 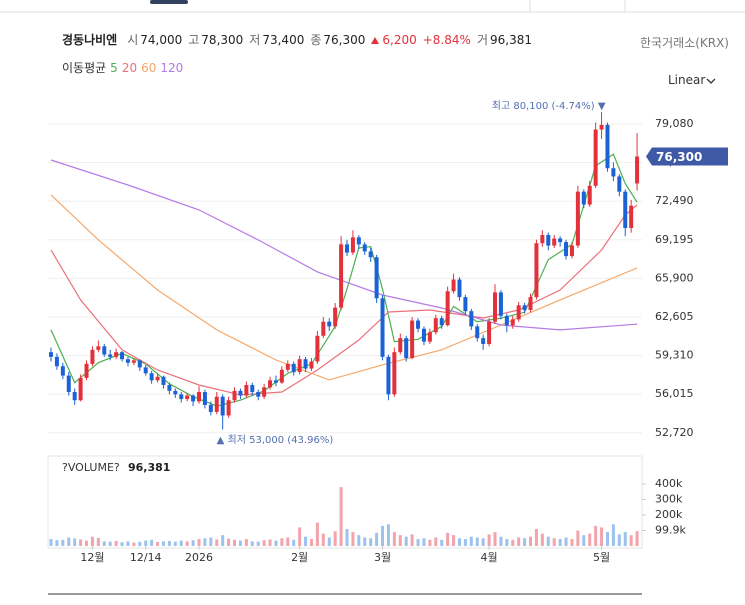 I want to click on x-tick-label: 3월, so click(x=382, y=557).